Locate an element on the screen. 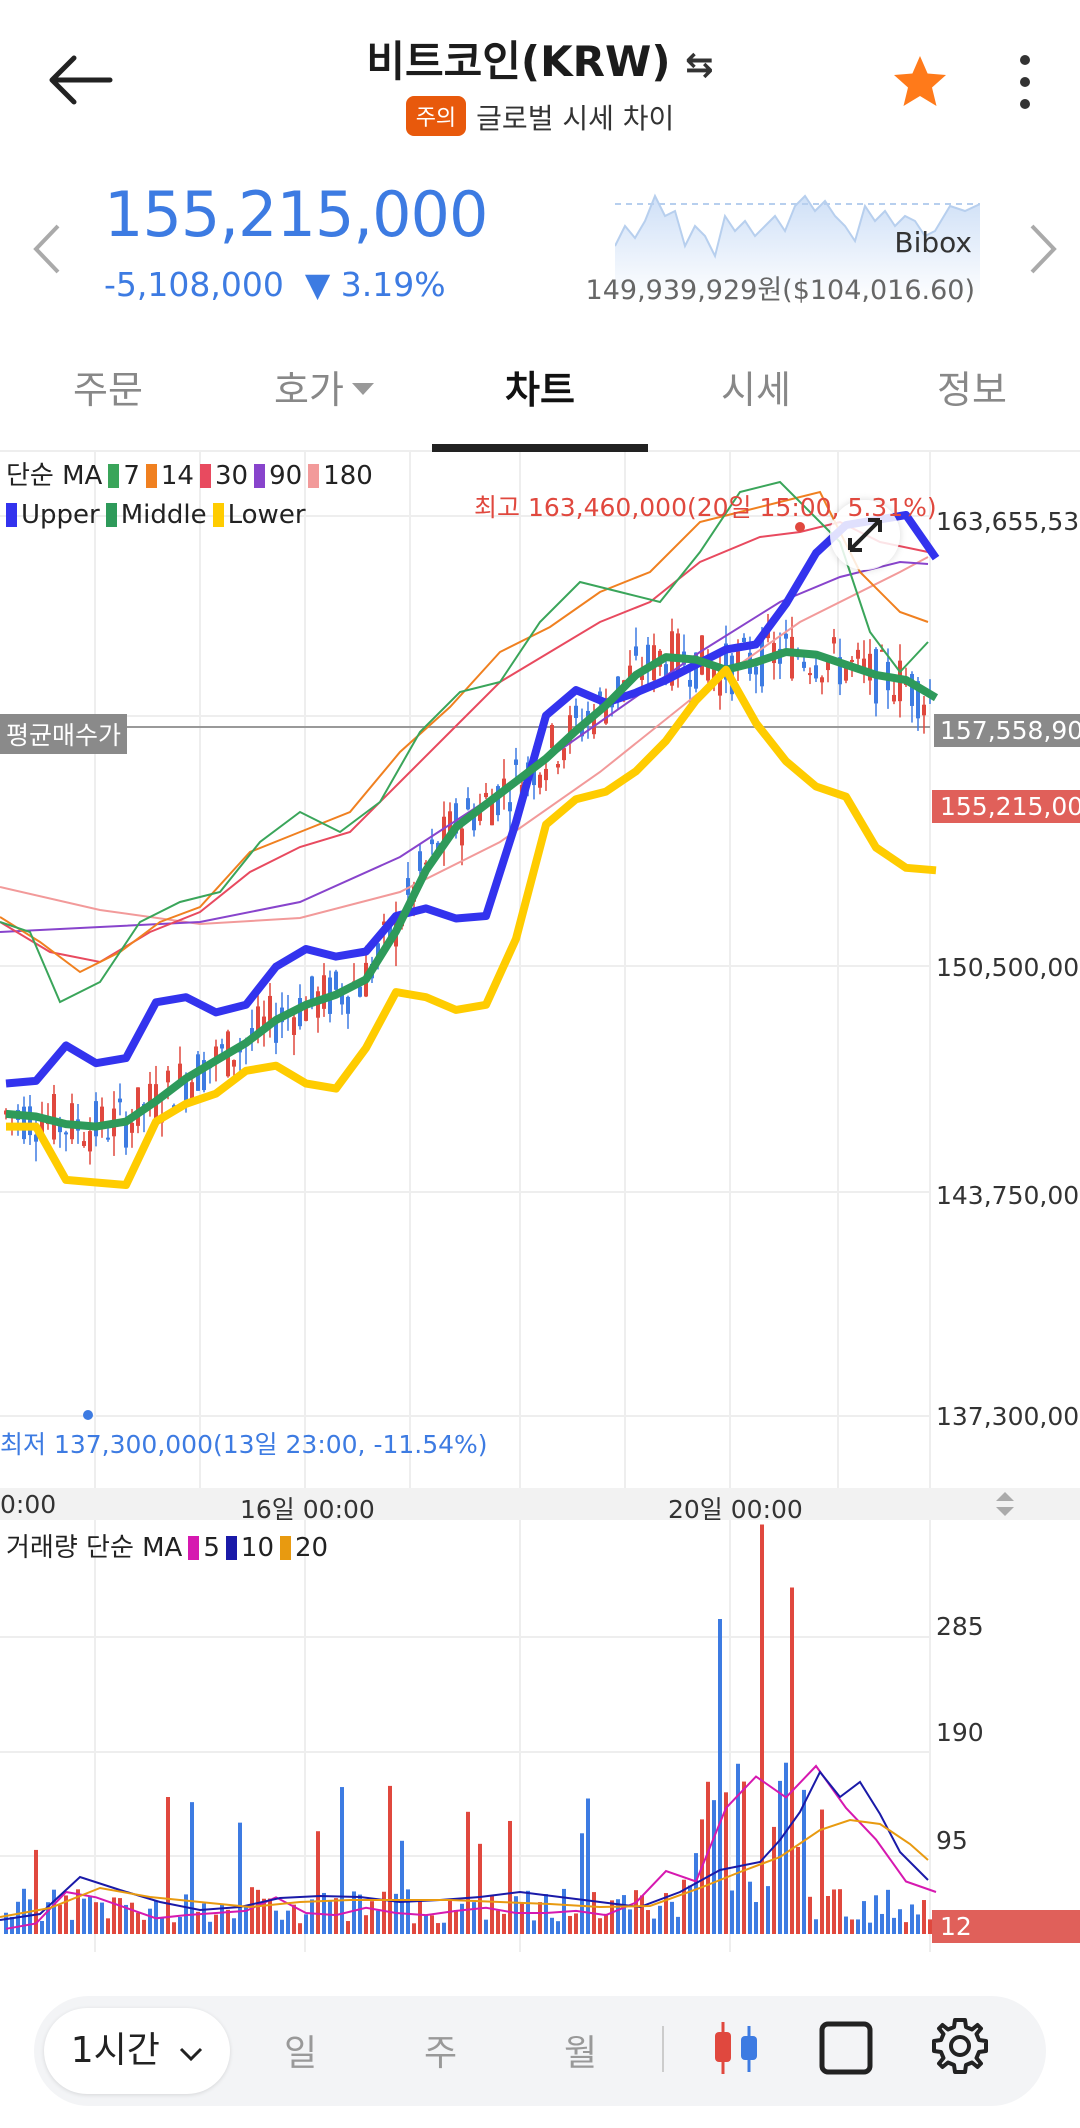 The width and height of the screenshot is (1080, 2128). tab-market: 시세 is located at coordinates (756, 405).